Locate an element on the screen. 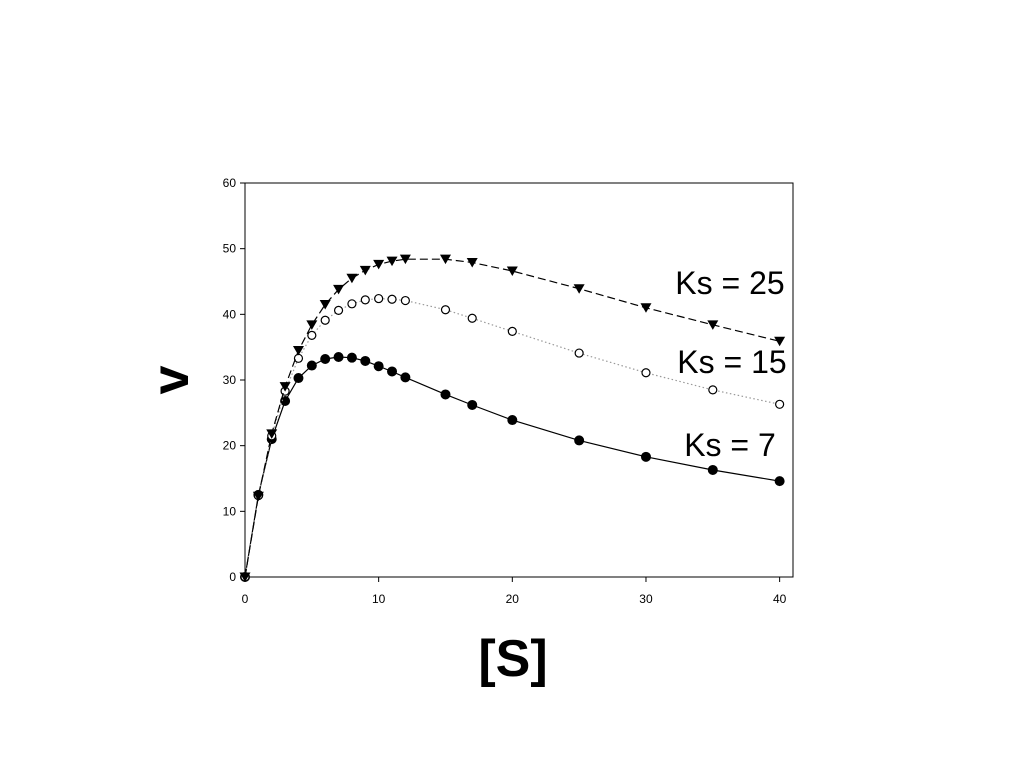 The height and width of the screenshot is (768, 1024). y-tick-label: 50 is located at coordinates (230, 249).